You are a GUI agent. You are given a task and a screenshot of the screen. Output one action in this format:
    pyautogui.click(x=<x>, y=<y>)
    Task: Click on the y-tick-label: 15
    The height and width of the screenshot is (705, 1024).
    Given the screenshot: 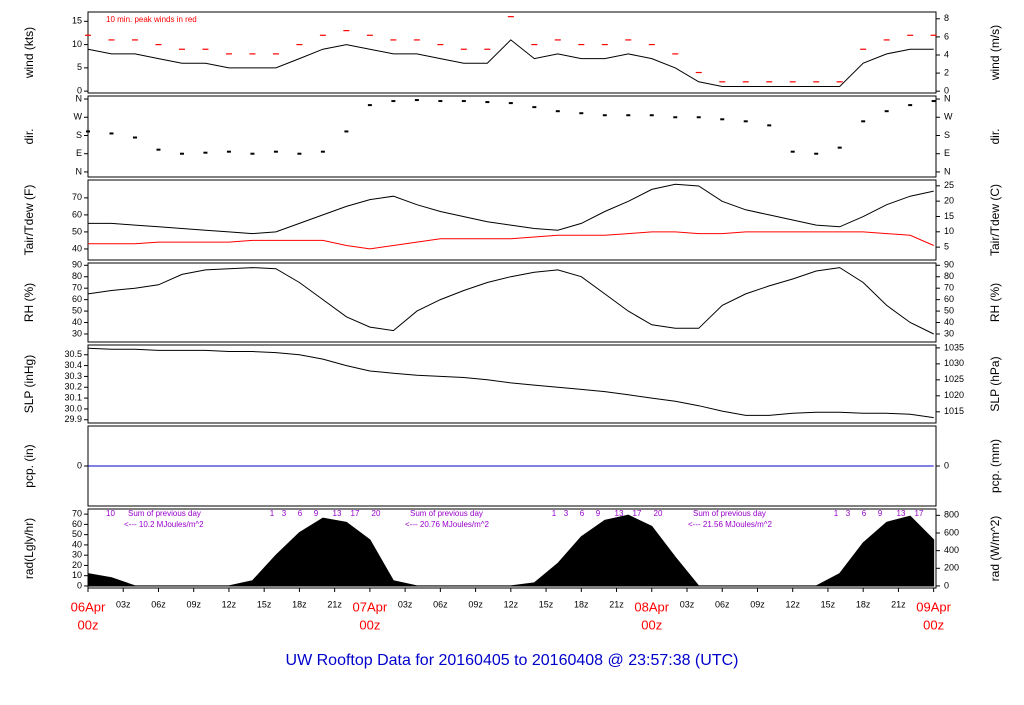 What is the action you would take?
    pyautogui.click(x=77, y=21)
    